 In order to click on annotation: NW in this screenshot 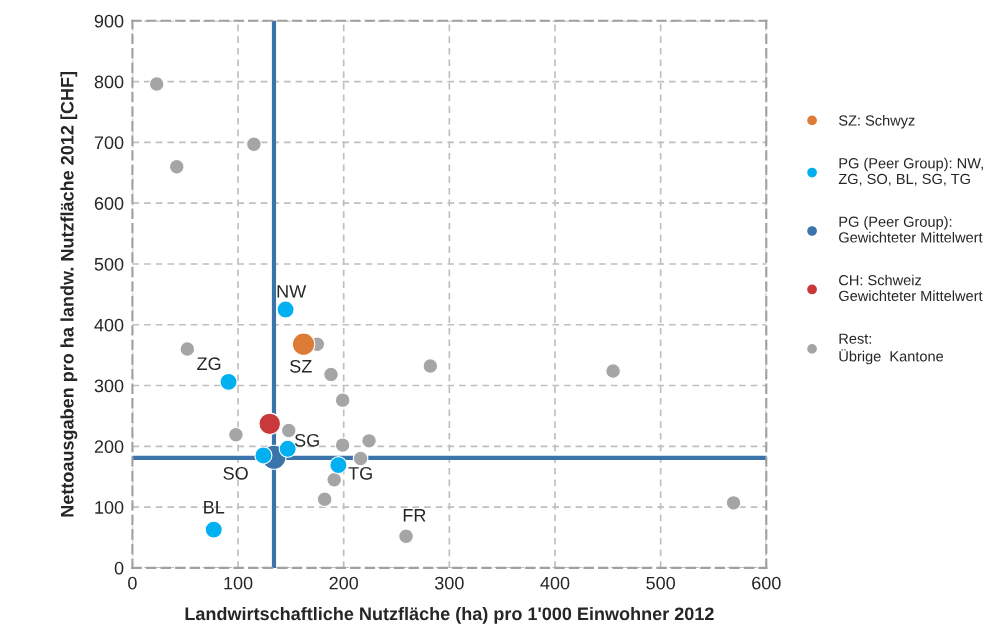, I will do `click(292, 291)`.